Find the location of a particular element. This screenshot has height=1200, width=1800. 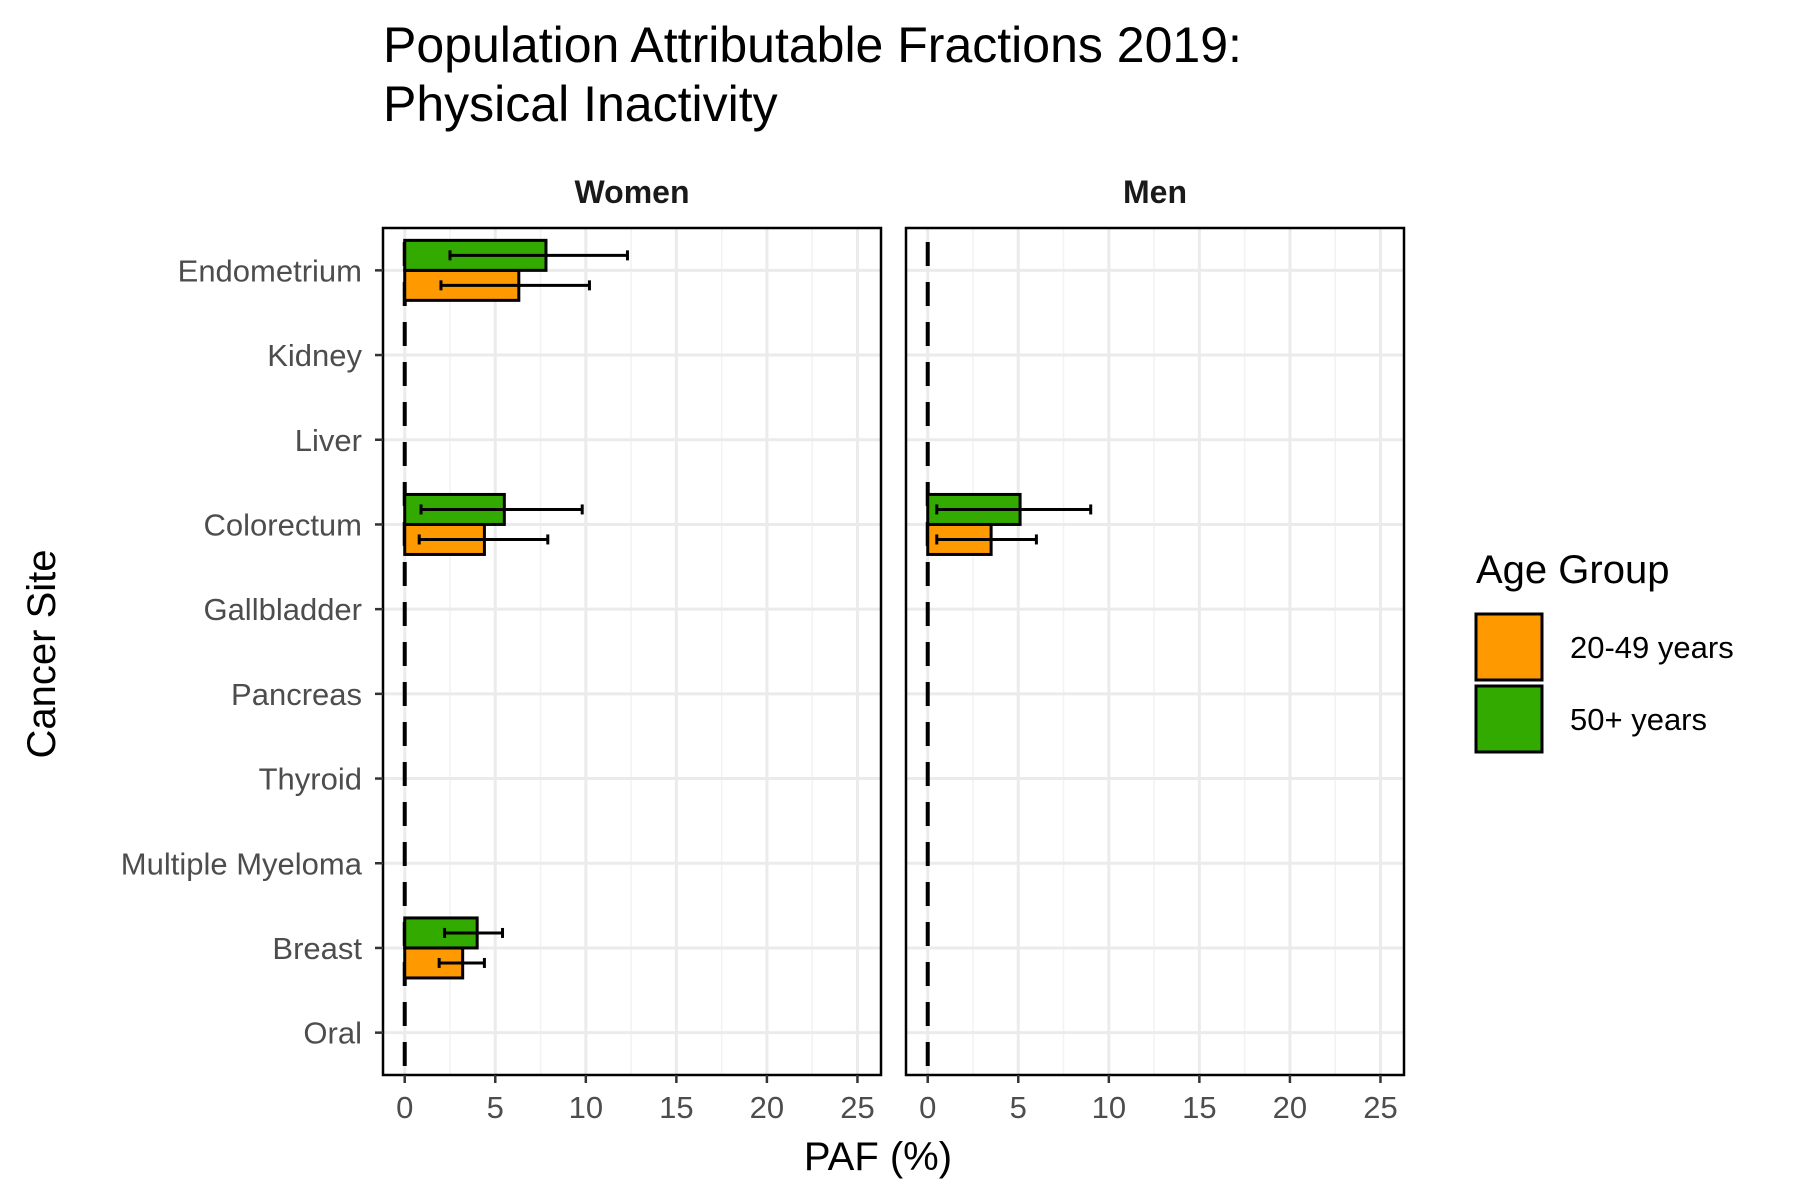

panel-title-women: Women is located at coordinates (632, 192).